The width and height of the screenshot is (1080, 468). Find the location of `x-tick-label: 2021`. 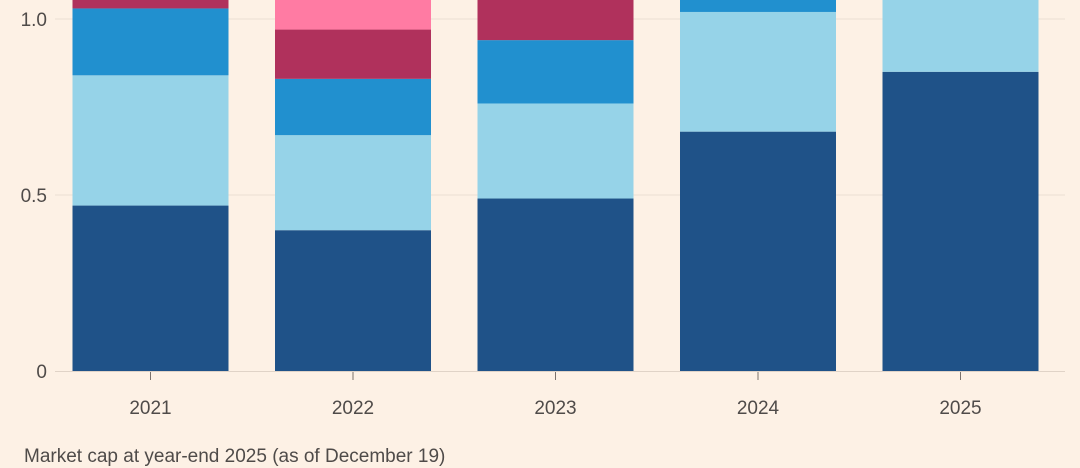

x-tick-label: 2021 is located at coordinates (150, 408).